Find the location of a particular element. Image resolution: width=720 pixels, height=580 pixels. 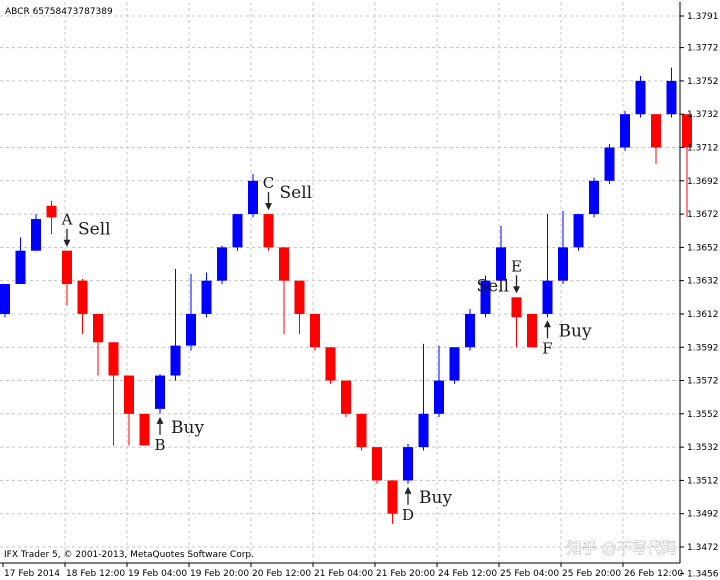

y-tick-label: 1.3512 is located at coordinates (703, 481).